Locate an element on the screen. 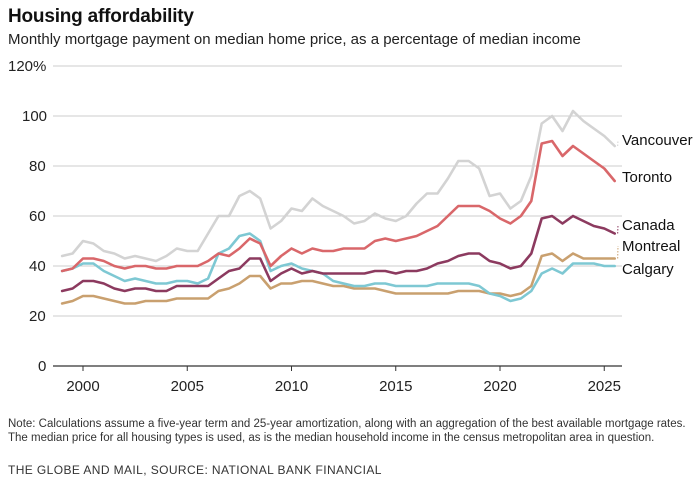 This screenshot has width=700, height=485. series-line-montreal is located at coordinates (338, 278).